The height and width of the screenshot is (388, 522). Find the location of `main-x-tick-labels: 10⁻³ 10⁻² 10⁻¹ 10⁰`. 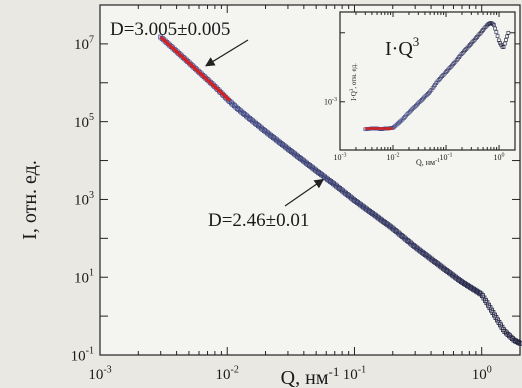

main-x-tick-labels: 10⁻³ 10⁻² 10⁻¹ 10⁰ is located at coordinates (289, 373).